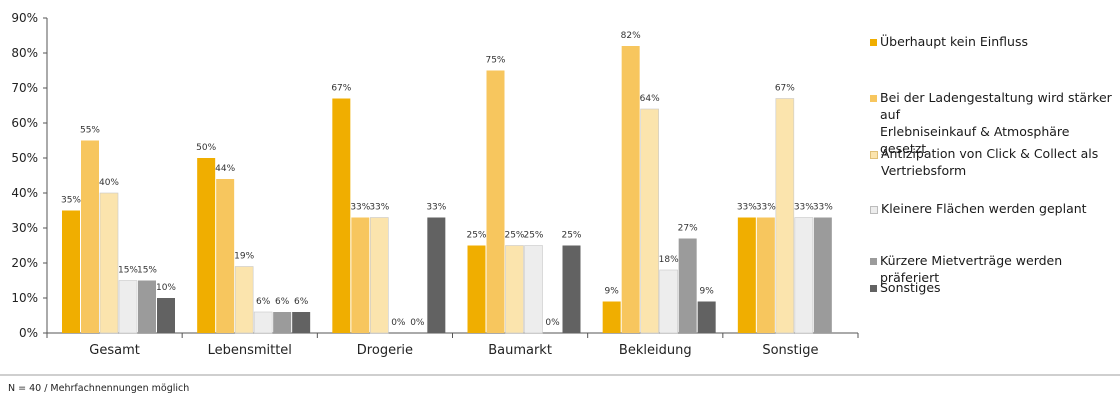  Describe the element at coordinates (24, 158) in the screenshot. I see `y-tick-label: 50%` at that location.